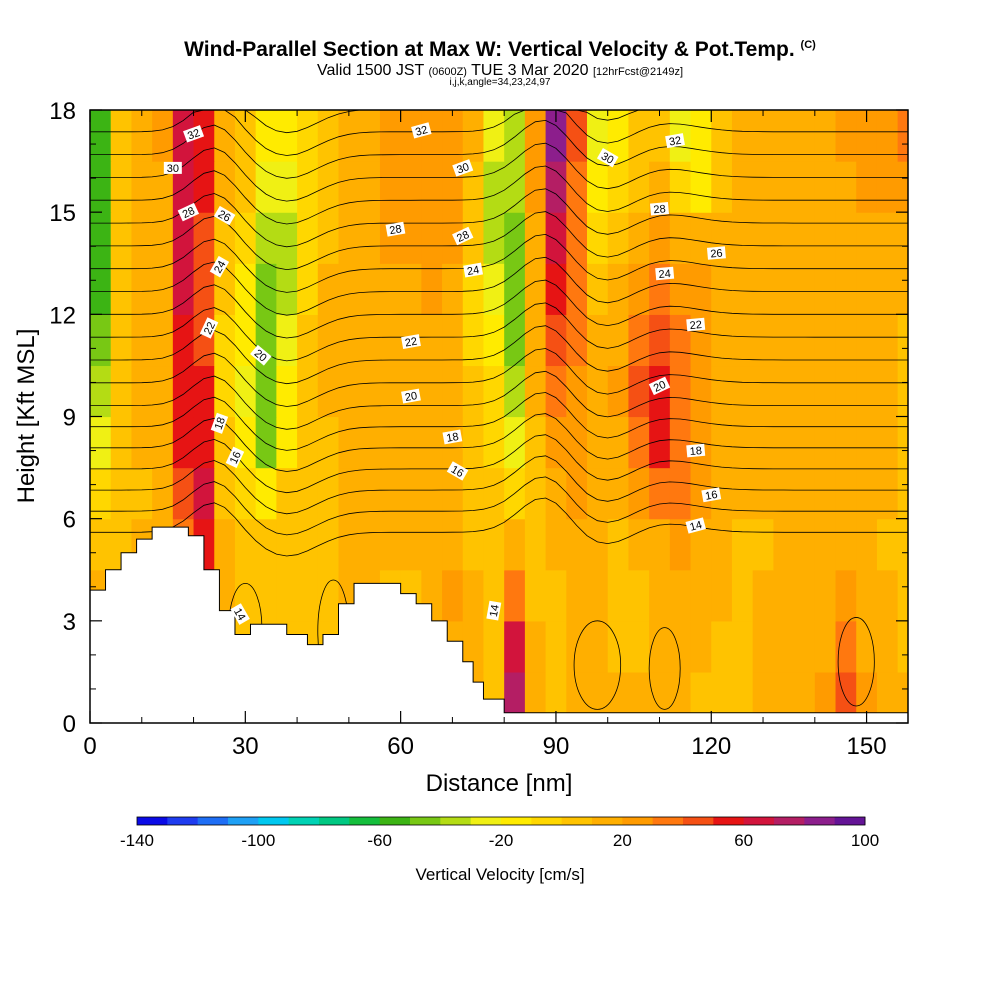 The width and height of the screenshot is (1000, 1000). Describe the element at coordinates (499, 833) in the screenshot. I see `colorbar: -140 -100 -60 -20 20 60 100` at that location.